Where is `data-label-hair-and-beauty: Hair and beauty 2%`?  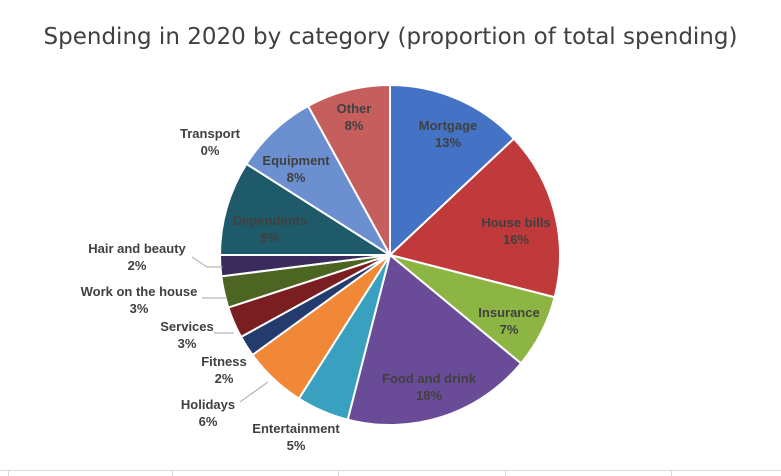 data-label-hair-and-beauty: Hair and beauty 2% is located at coordinates (137, 257).